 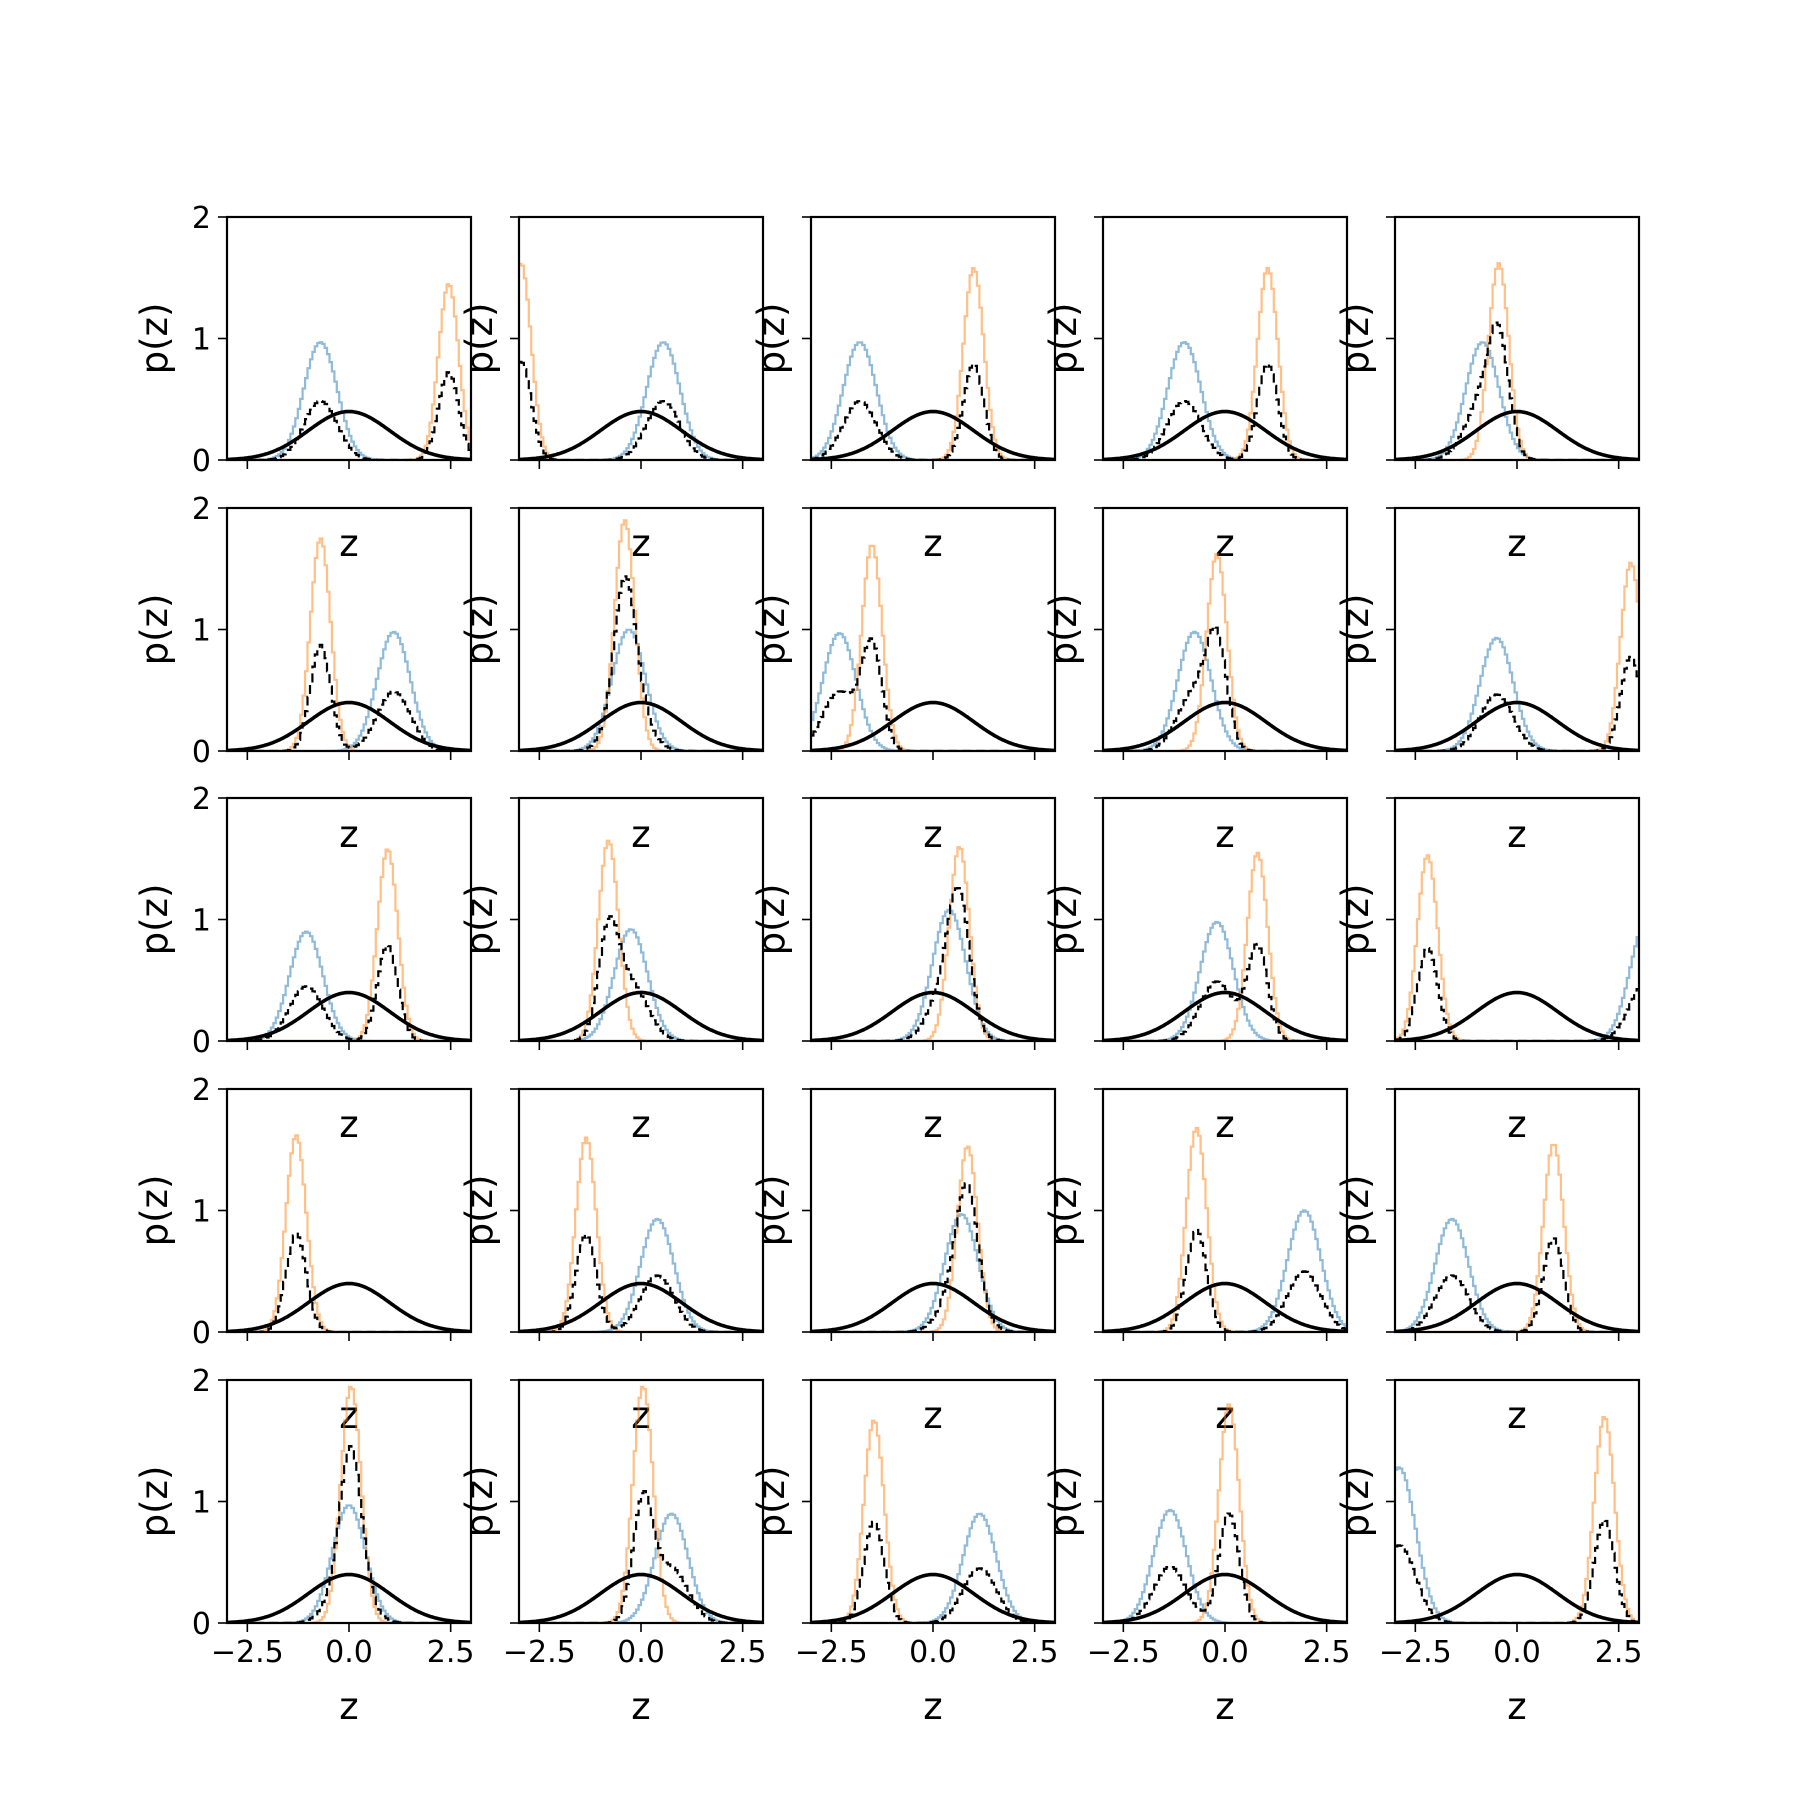 I want to click on panel-r3-c4: z p(z), so click(x=1195, y=971).